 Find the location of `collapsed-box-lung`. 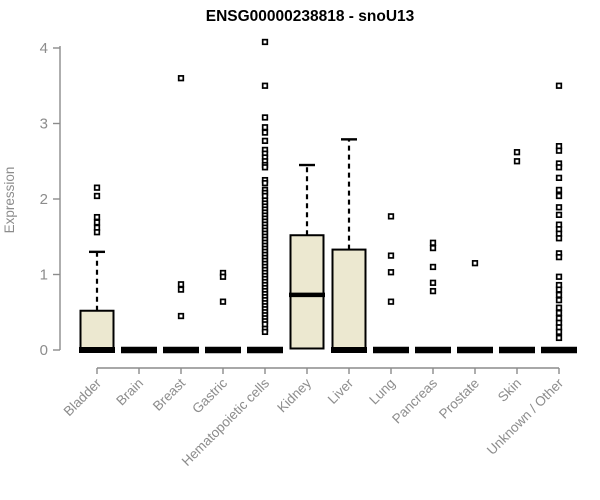

collapsed-box-lung is located at coordinates (391, 350).